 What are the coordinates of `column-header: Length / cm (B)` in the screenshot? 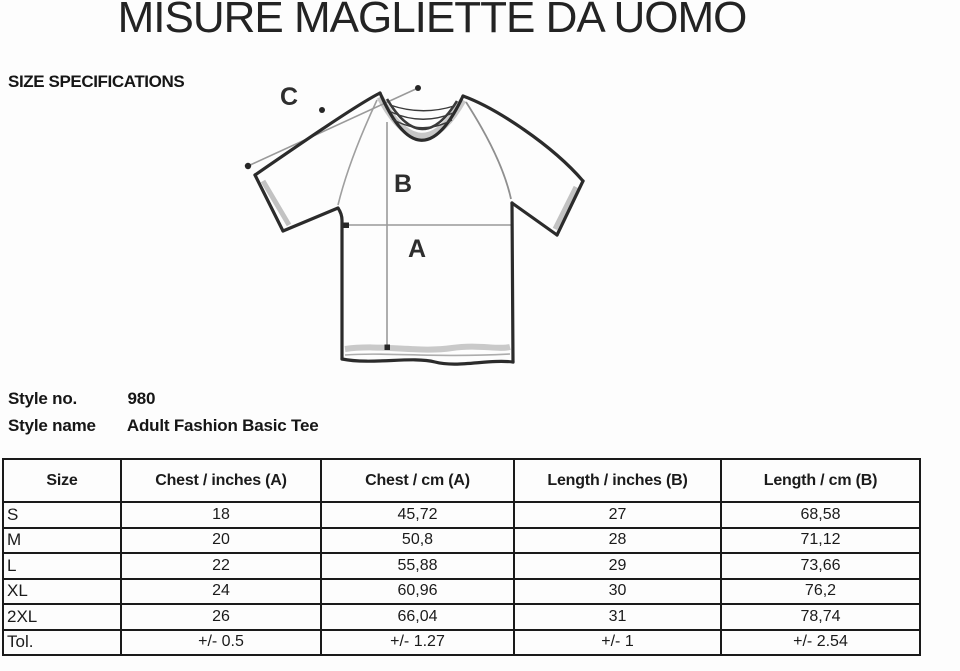 It's located at (820, 480).